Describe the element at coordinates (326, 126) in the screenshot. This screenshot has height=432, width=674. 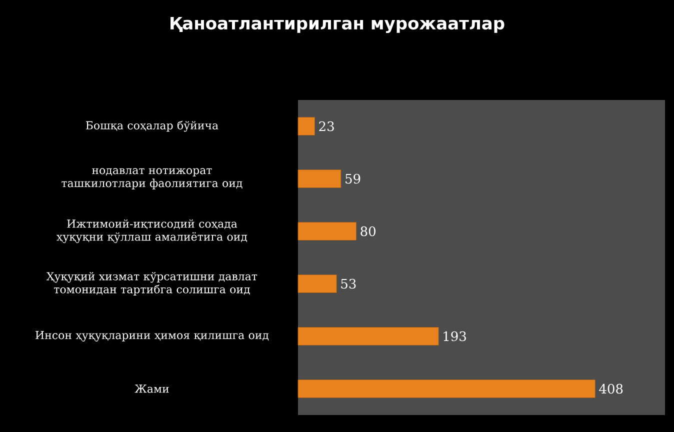
I see `data-label: 23` at that location.